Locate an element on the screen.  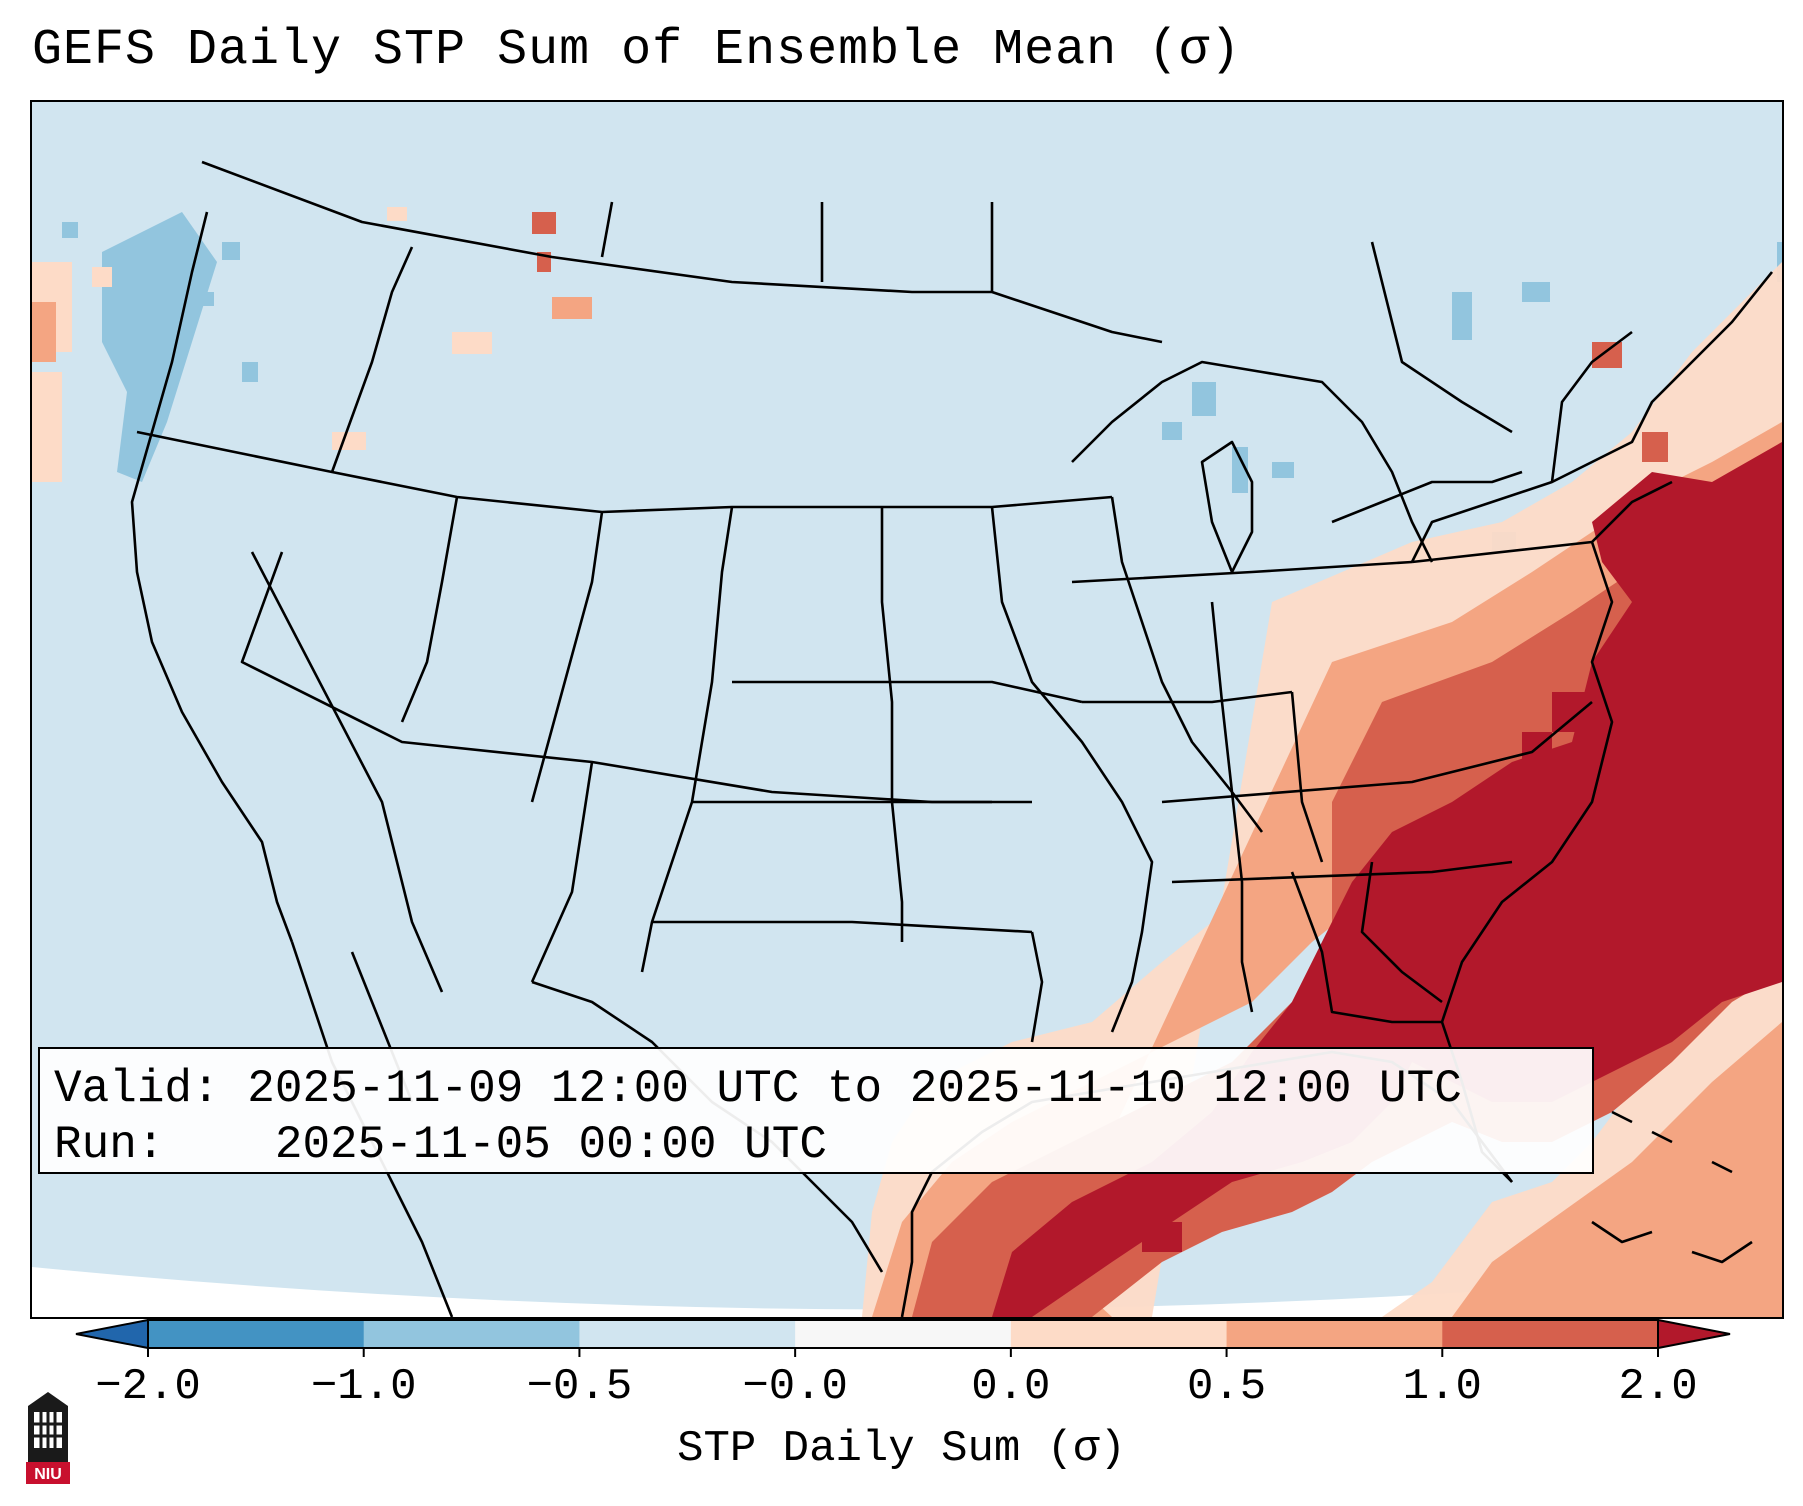
colorbar-tick-label: 0.5 is located at coordinates (1226, 1387).